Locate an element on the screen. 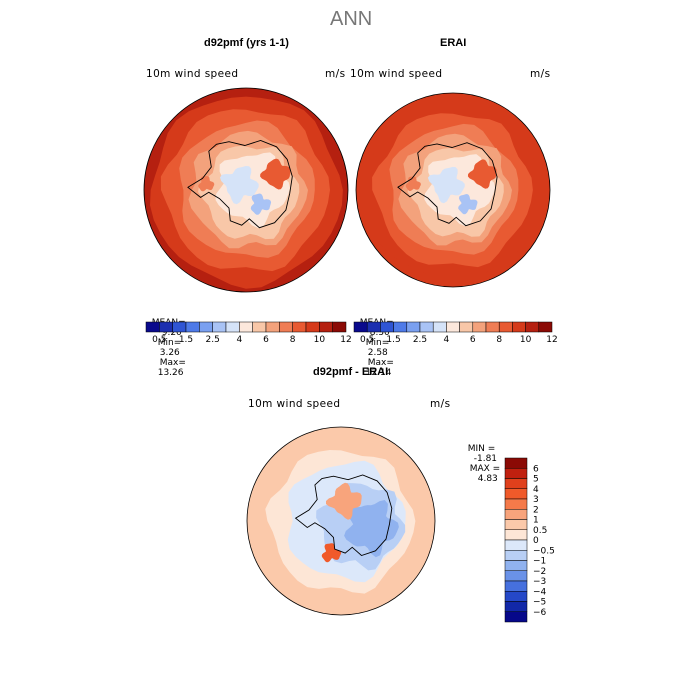 The width and height of the screenshot is (700, 700). panel1-field-label: 10m wind speed is located at coordinates (192, 74).